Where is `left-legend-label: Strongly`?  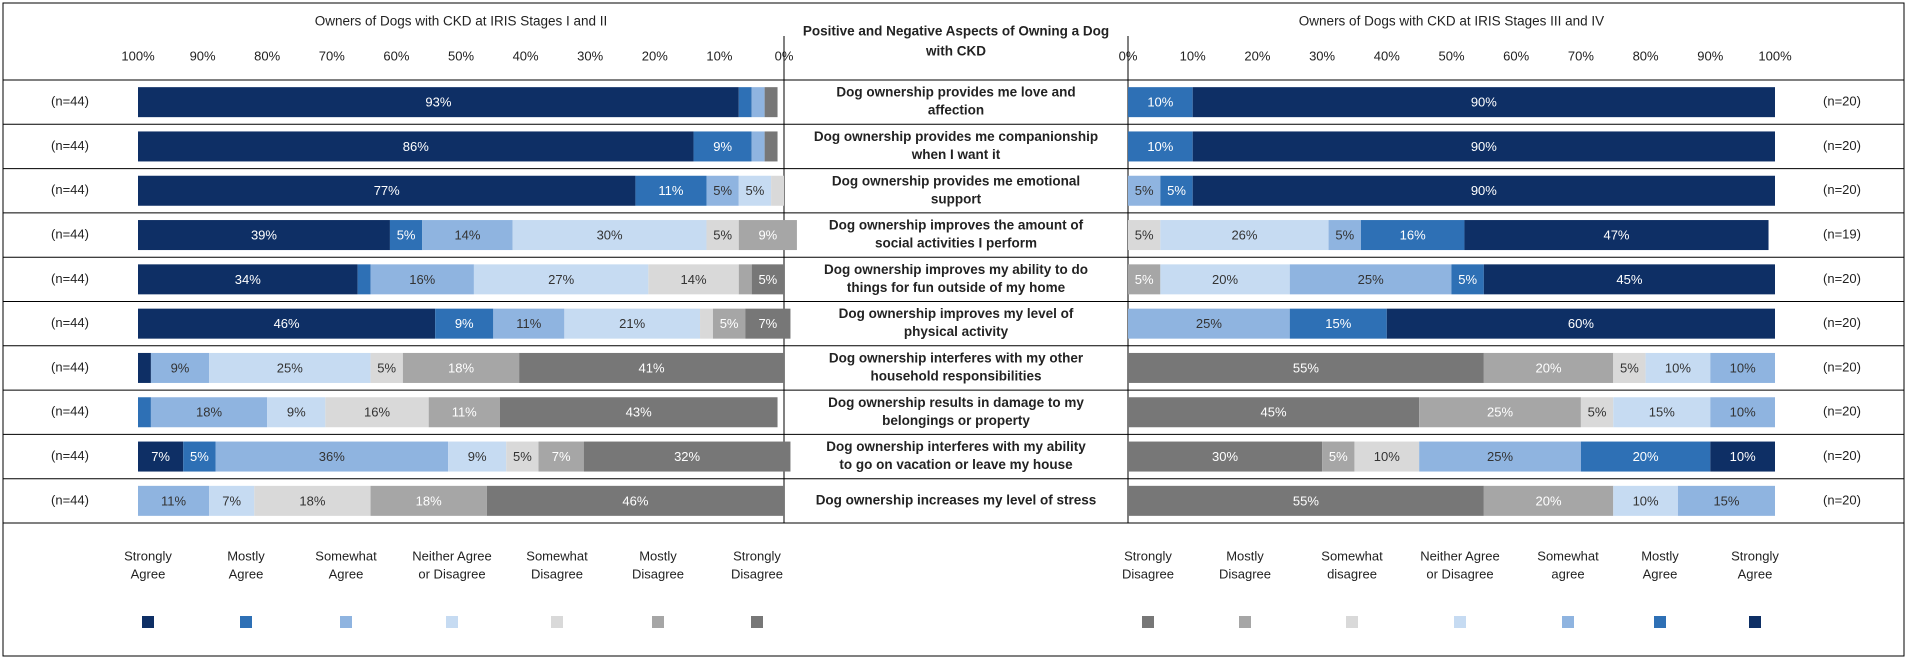 left-legend-label: Strongly is located at coordinates (148, 555).